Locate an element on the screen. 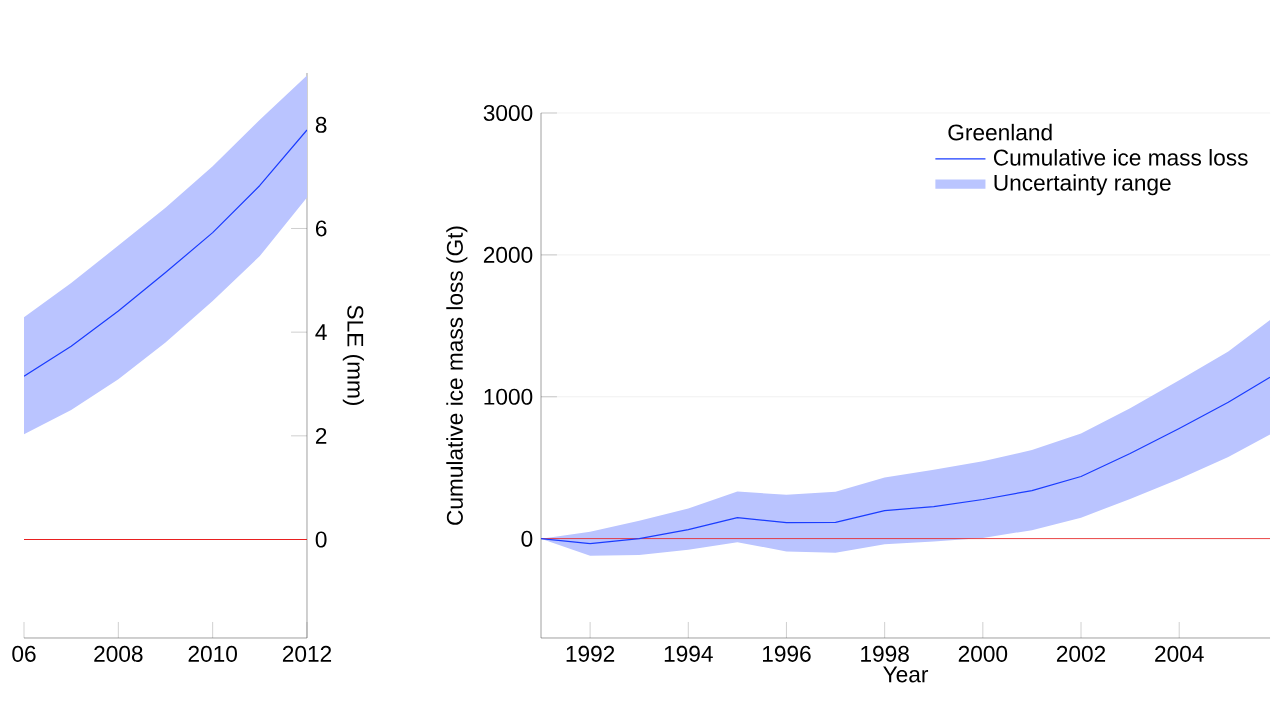  y-axis-title: Cumulative ice mass loss (Gt) is located at coordinates (457, 375).